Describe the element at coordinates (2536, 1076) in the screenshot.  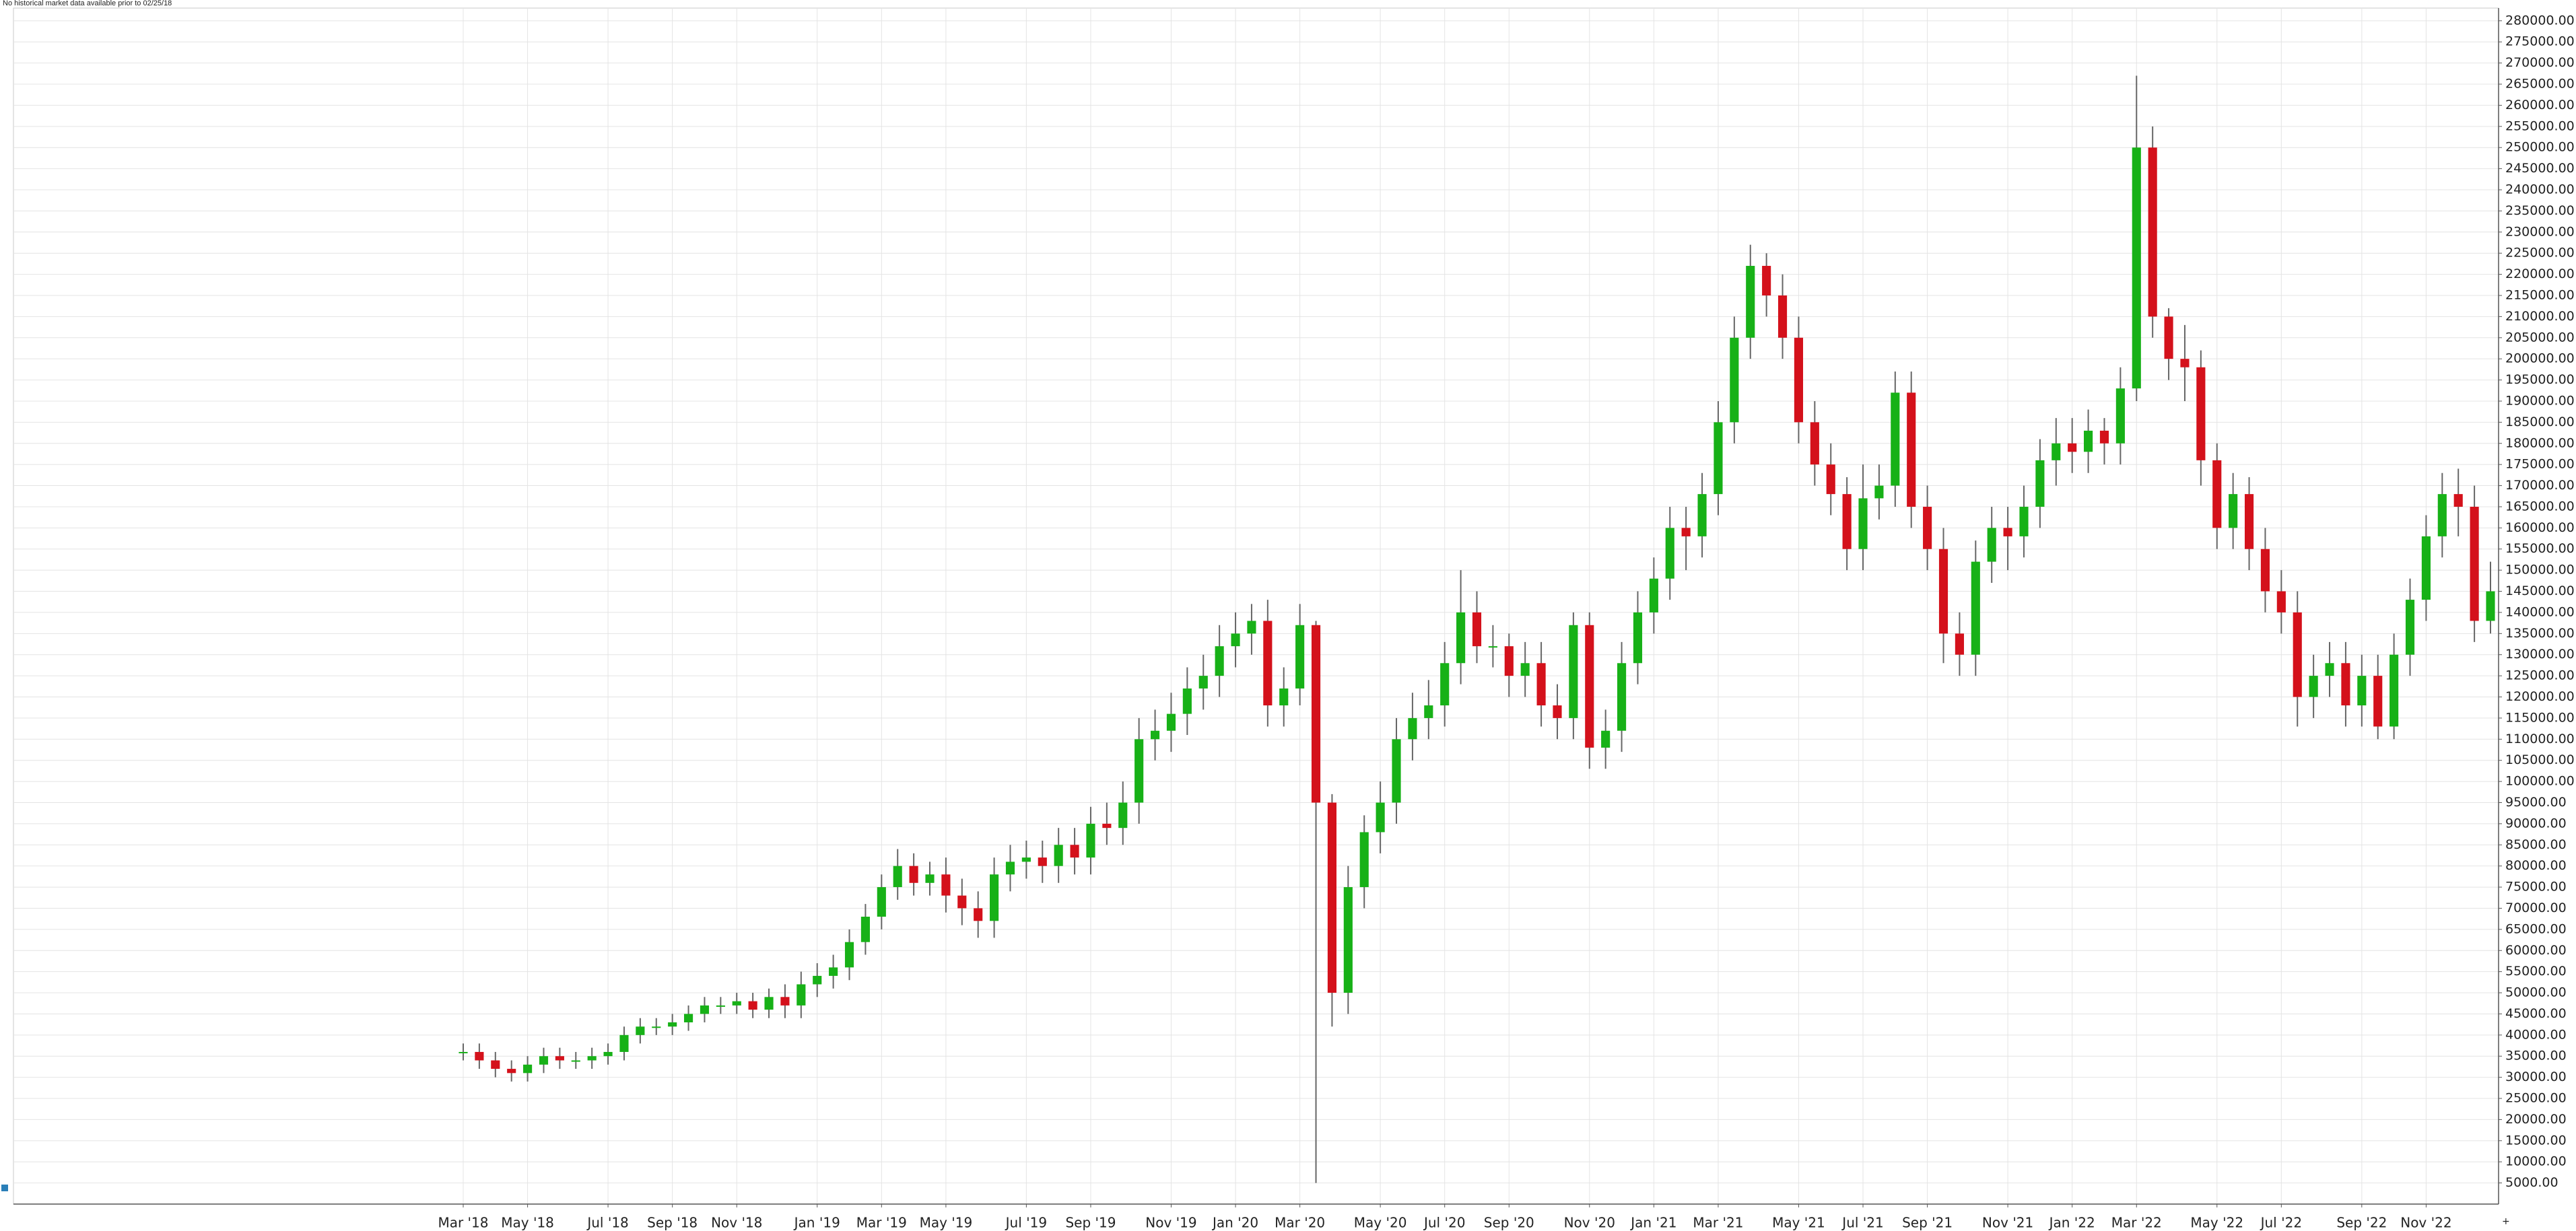
I see `y-tick-label: 30000.00` at that location.